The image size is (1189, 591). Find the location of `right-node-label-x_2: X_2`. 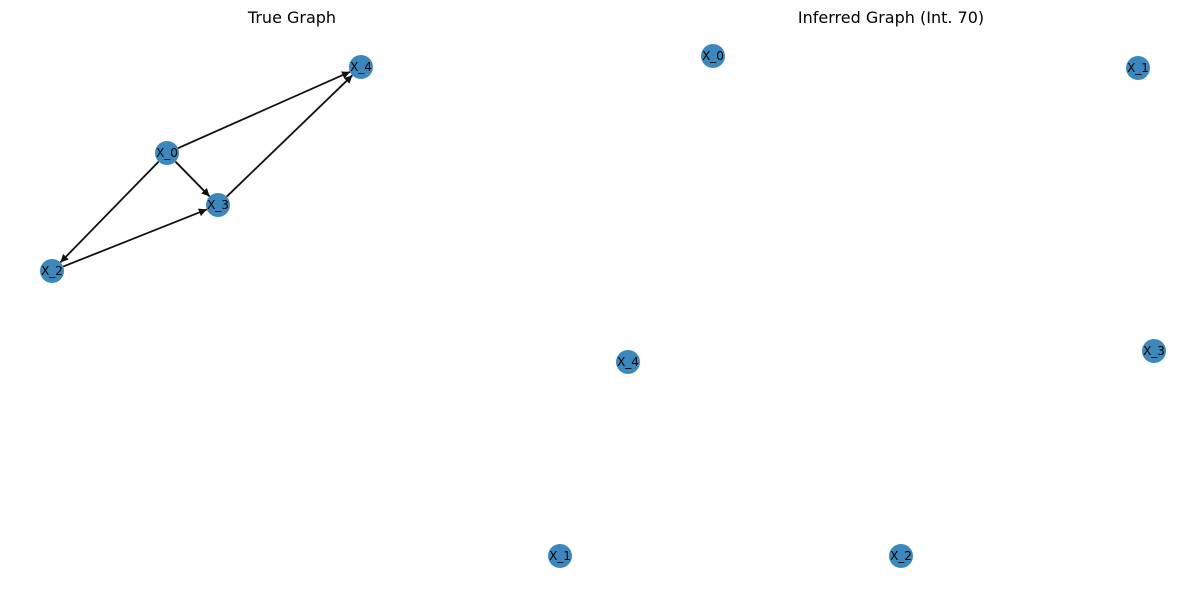

right-node-label-x_2: X_2 is located at coordinates (901, 556).